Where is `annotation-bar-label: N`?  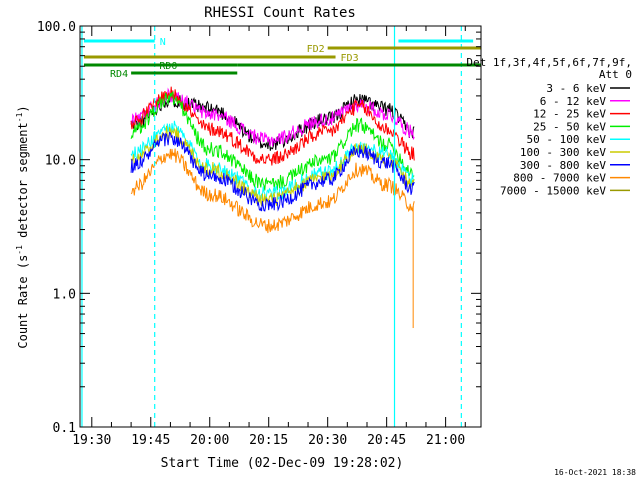 annotation-bar-label: N is located at coordinates (163, 42).